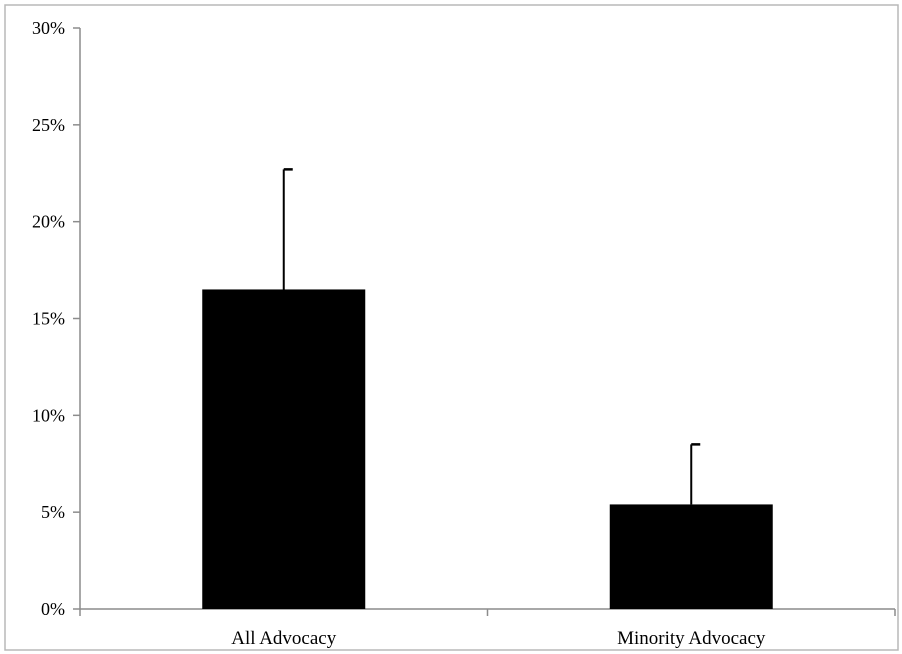  I want to click on y-tick-label: 10%, so click(48, 415).